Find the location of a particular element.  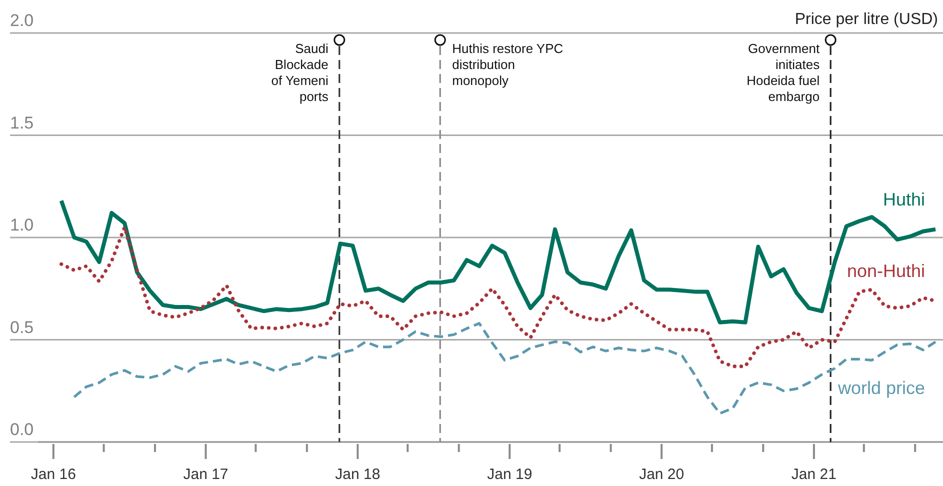

x-tick-label: Jan 19 is located at coordinates (509, 474).